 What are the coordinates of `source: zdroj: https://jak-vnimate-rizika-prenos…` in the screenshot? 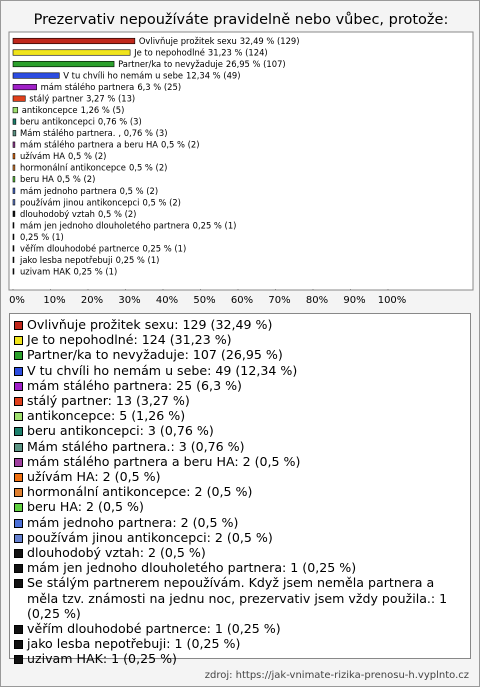 It's located at (336, 675).